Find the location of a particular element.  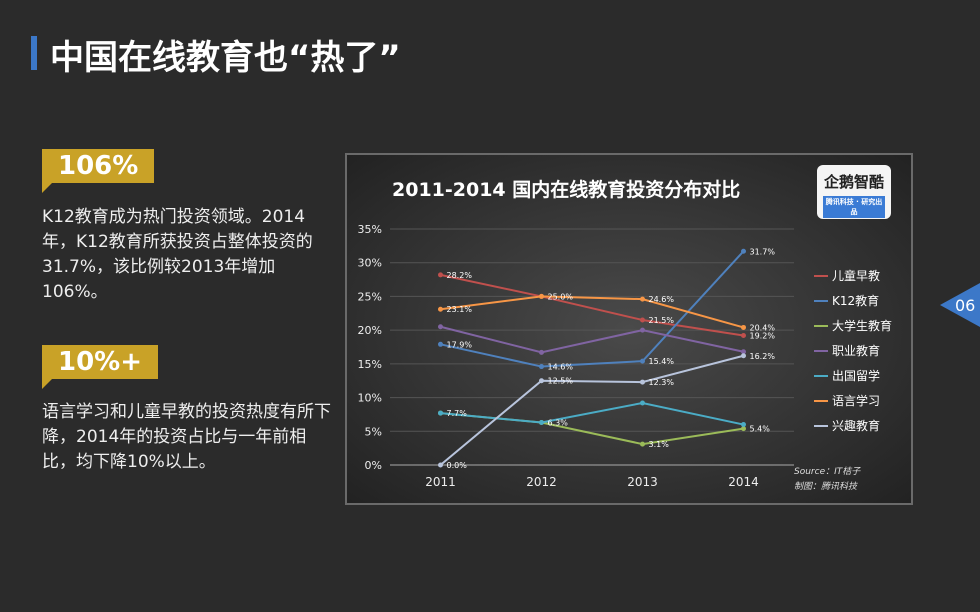

legend-item: 语言学习 is located at coordinates (853, 400).